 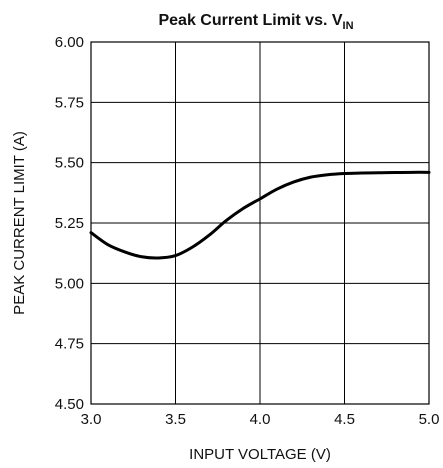 I want to click on y-tick-label: 4.75, so click(x=69, y=344).